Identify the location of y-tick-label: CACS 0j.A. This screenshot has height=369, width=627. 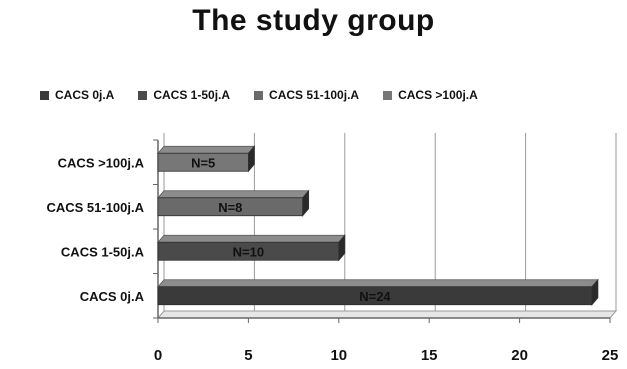
(112, 296).